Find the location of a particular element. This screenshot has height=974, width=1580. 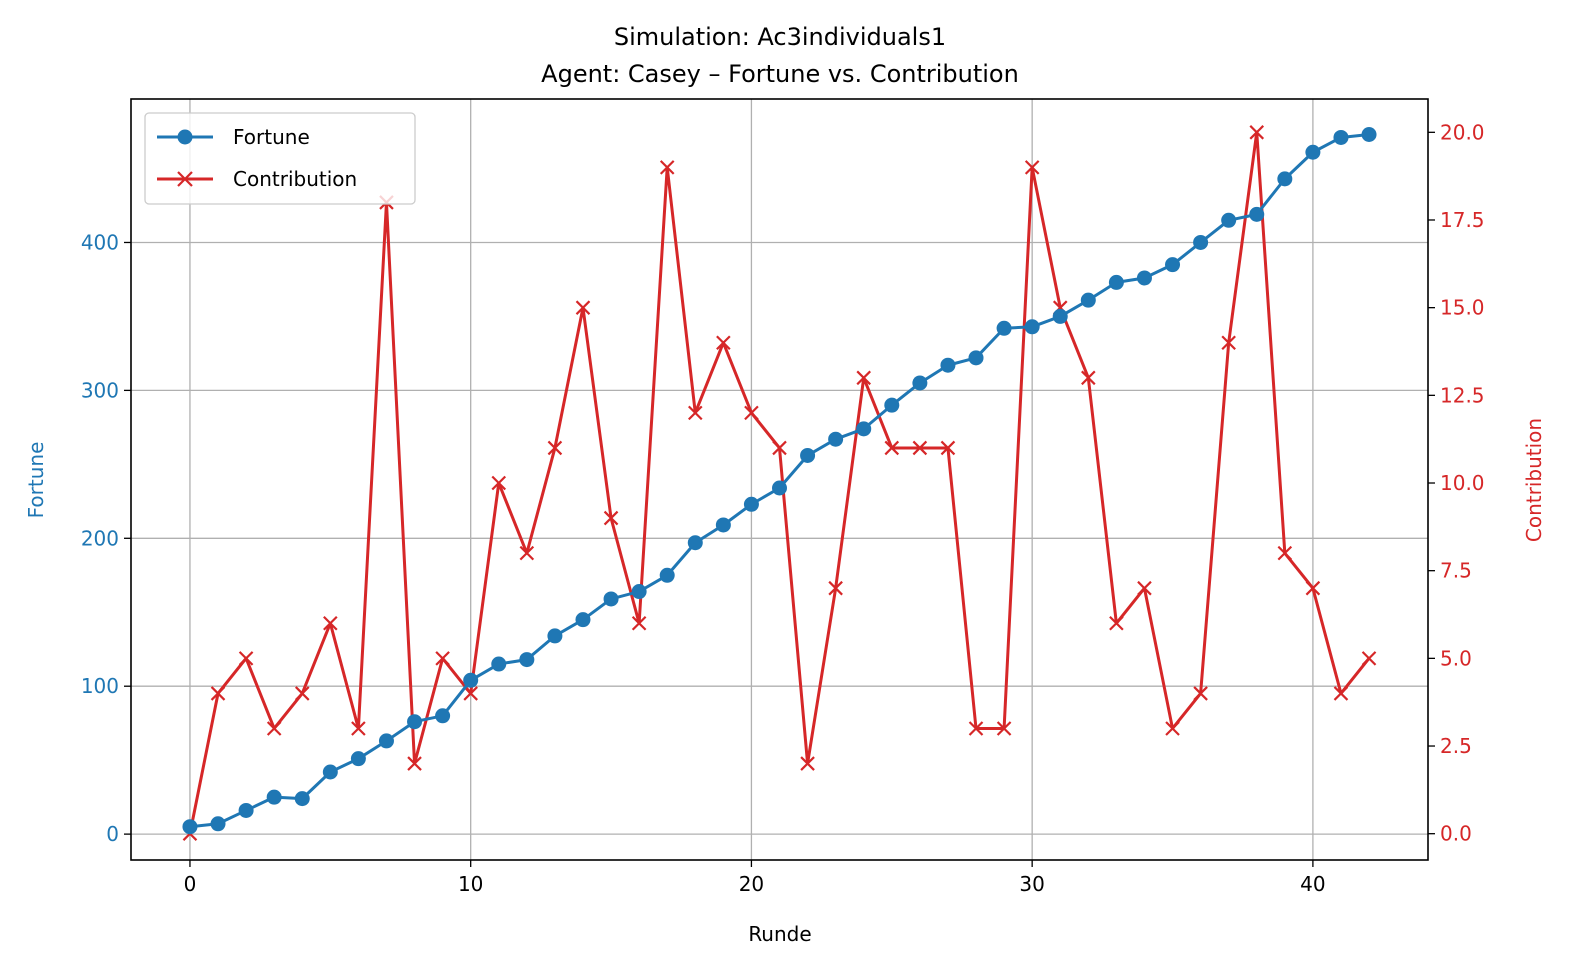

y-left-tick-label: 400 is located at coordinates (100, 242).